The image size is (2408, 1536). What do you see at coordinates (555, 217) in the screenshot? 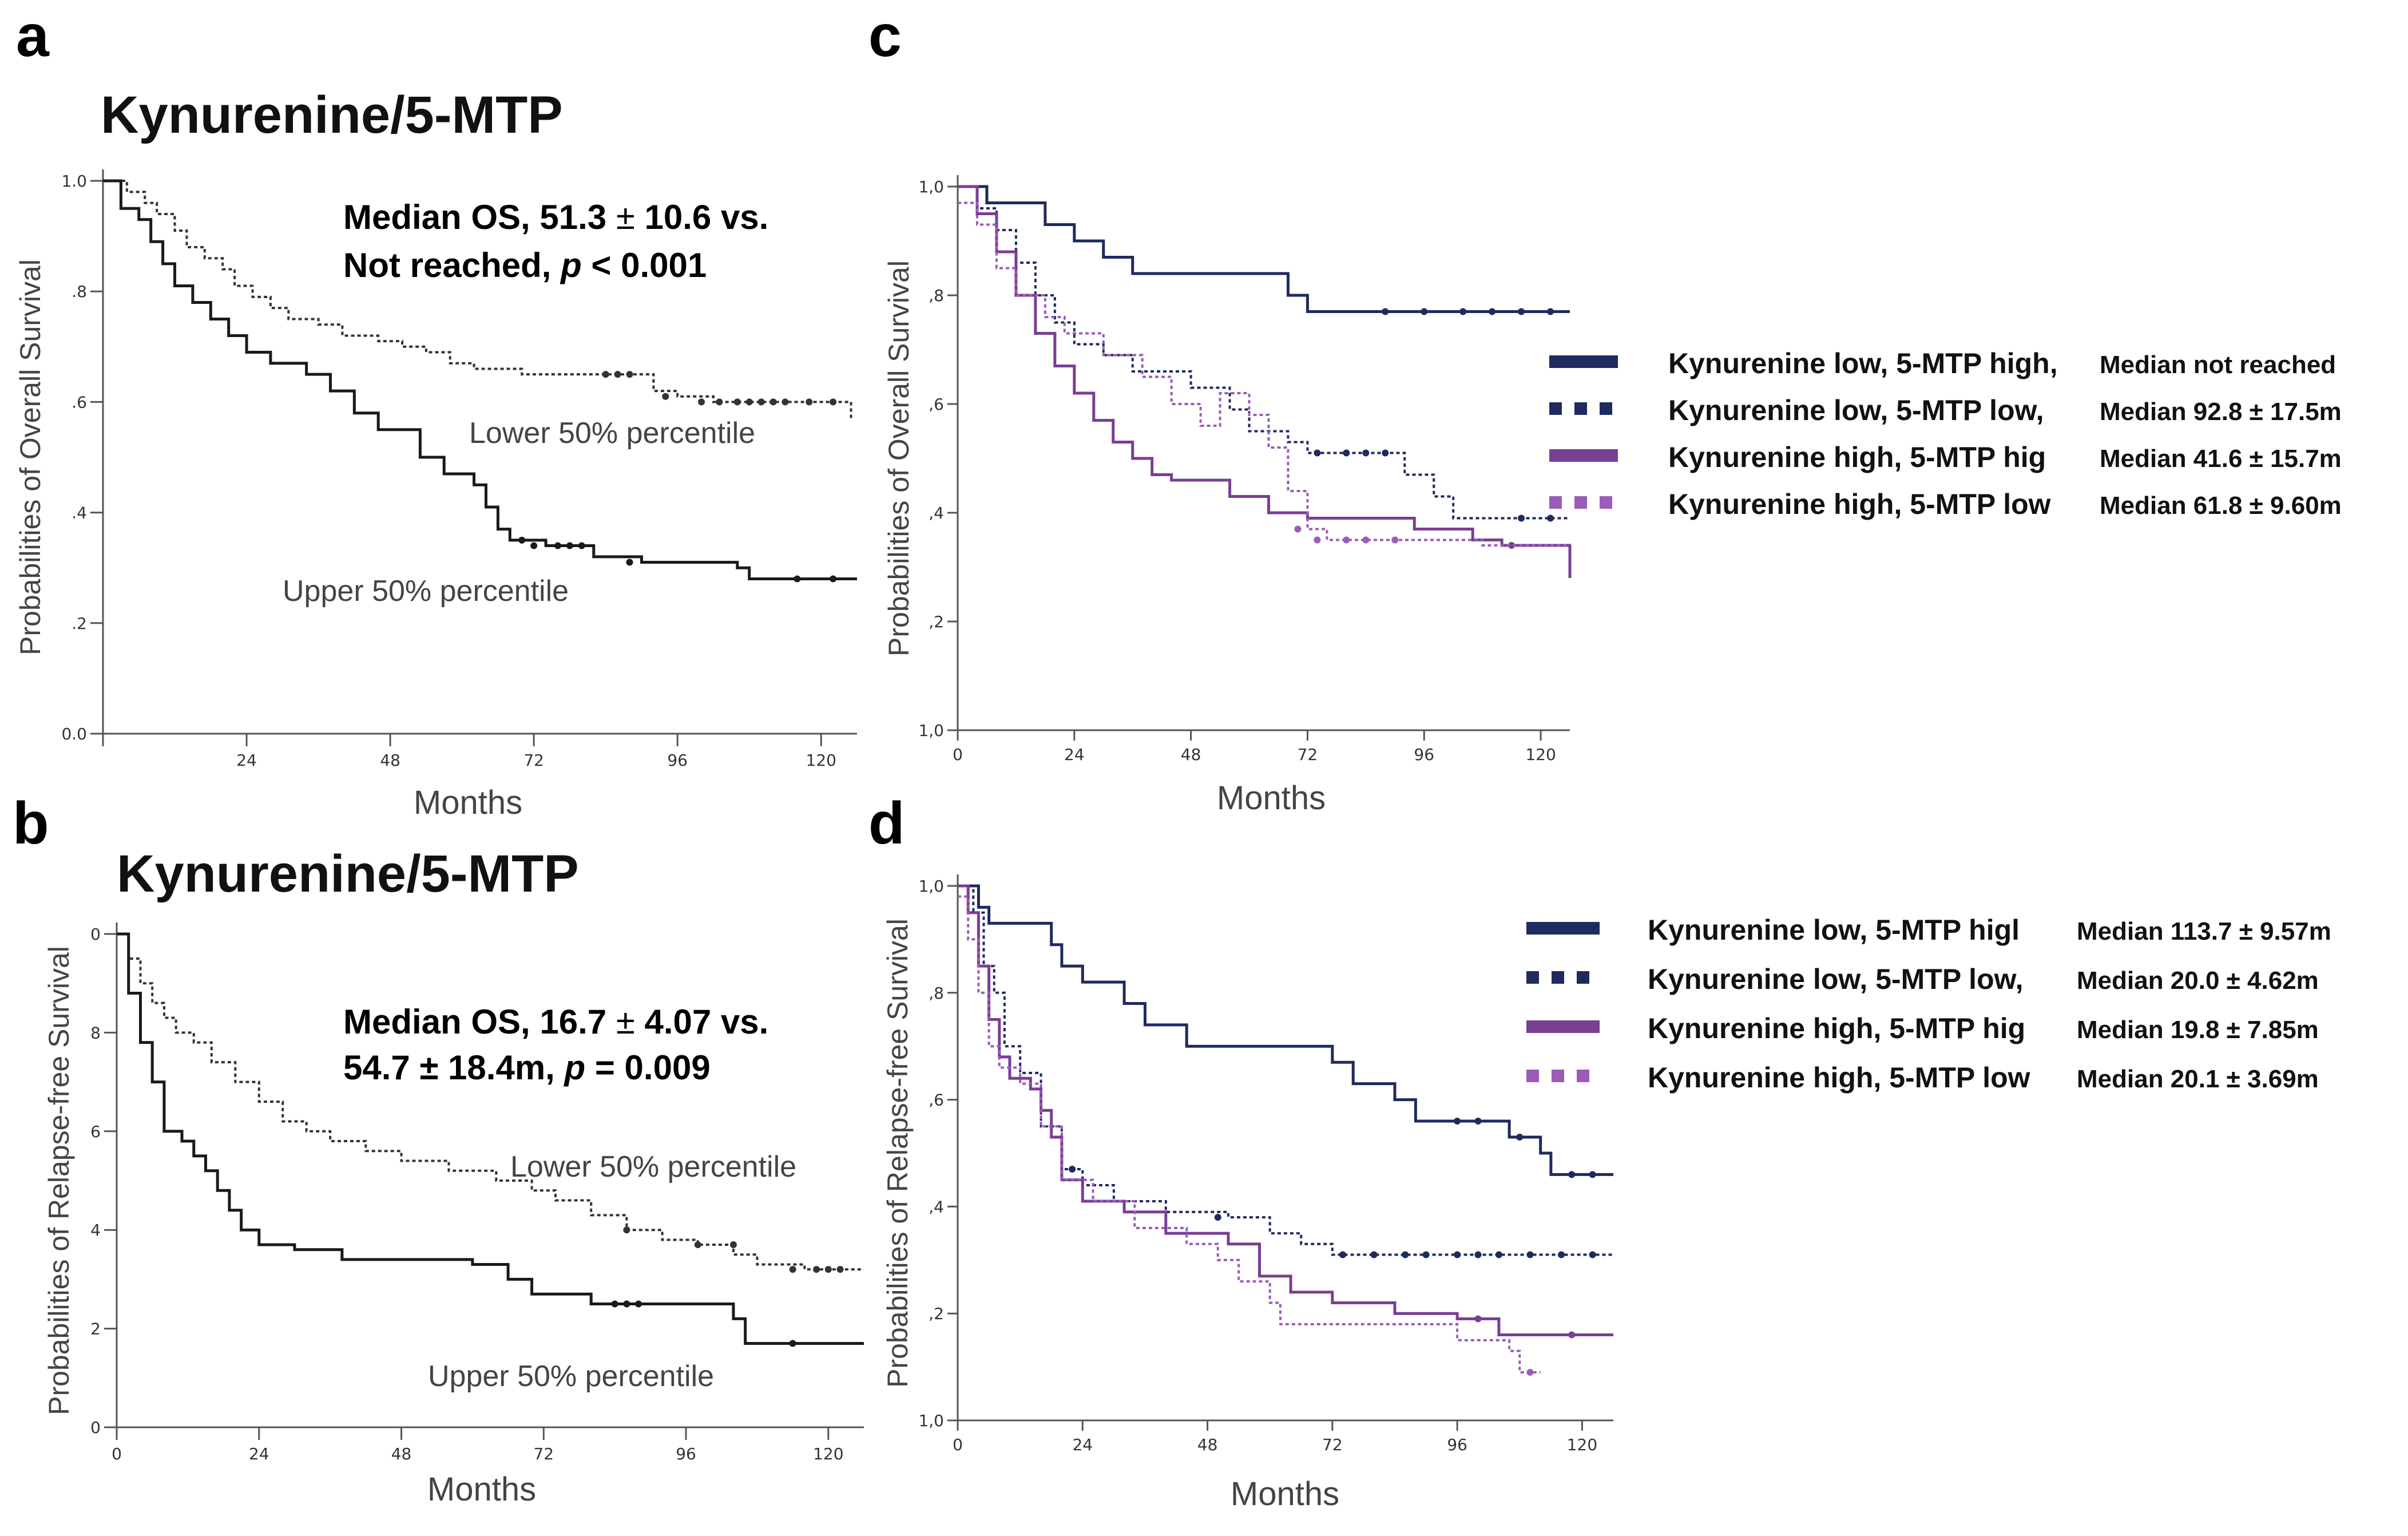
I see `panel-a-annotation-line1: Median OS, 51.3 ± 10.6 vs.` at bounding box center [555, 217].